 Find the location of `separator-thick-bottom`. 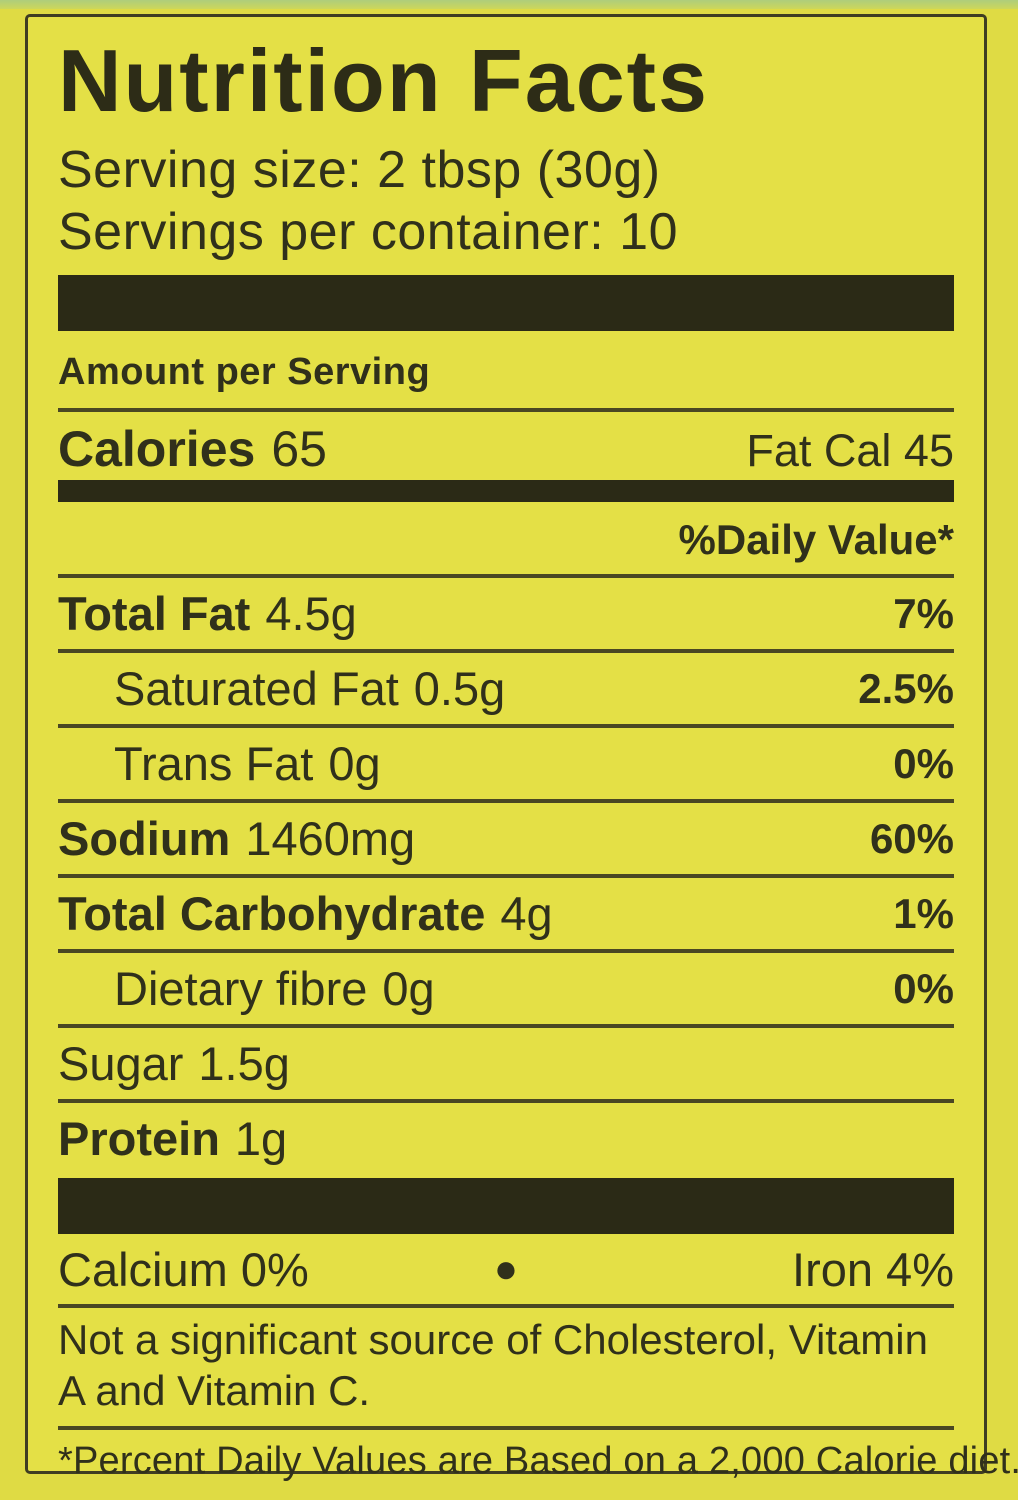

separator-thick-bottom is located at coordinates (506, 1206).